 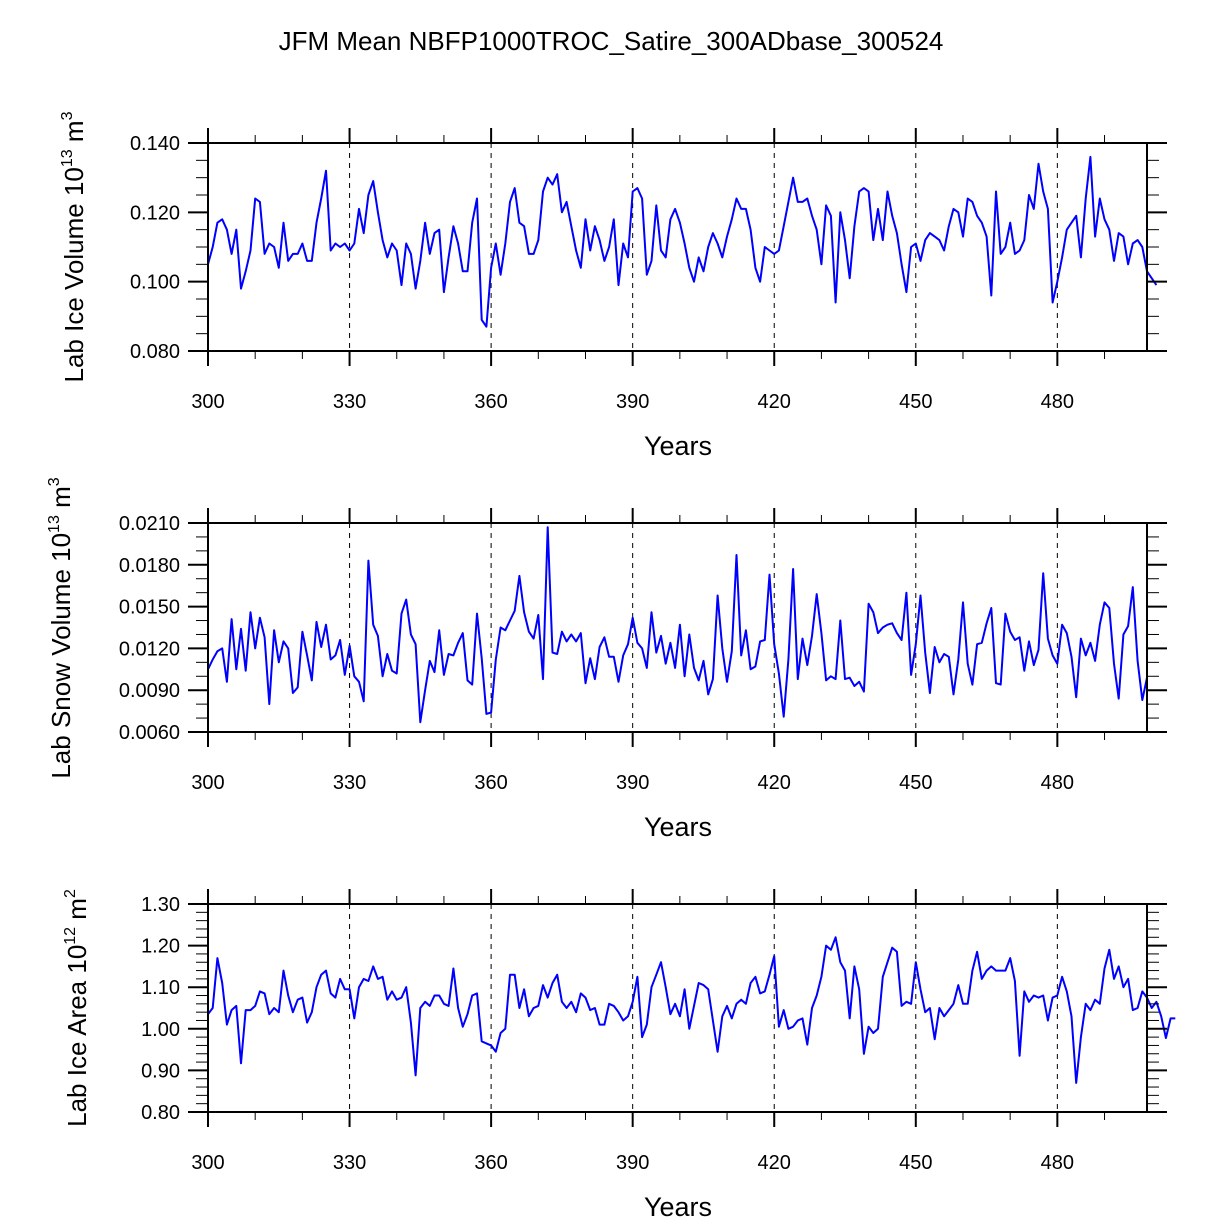 I want to click on y-tick-label: 1.10, so click(x=160, y=988).